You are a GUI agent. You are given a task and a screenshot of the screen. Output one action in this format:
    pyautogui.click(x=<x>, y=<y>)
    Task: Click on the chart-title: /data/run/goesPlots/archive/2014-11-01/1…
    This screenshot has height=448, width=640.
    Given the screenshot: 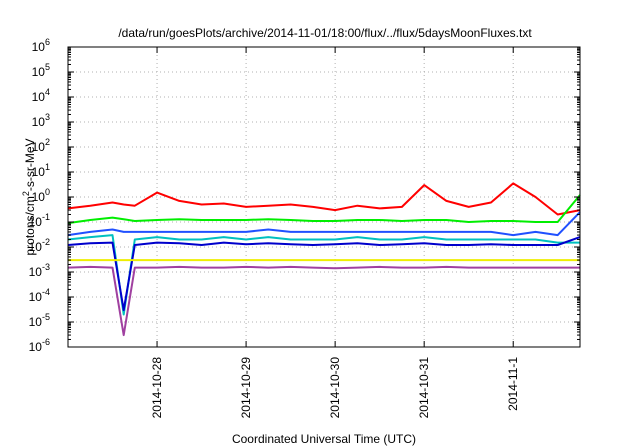 What is the action you would take?
    pyautogui.click(x=325, y=33)
    